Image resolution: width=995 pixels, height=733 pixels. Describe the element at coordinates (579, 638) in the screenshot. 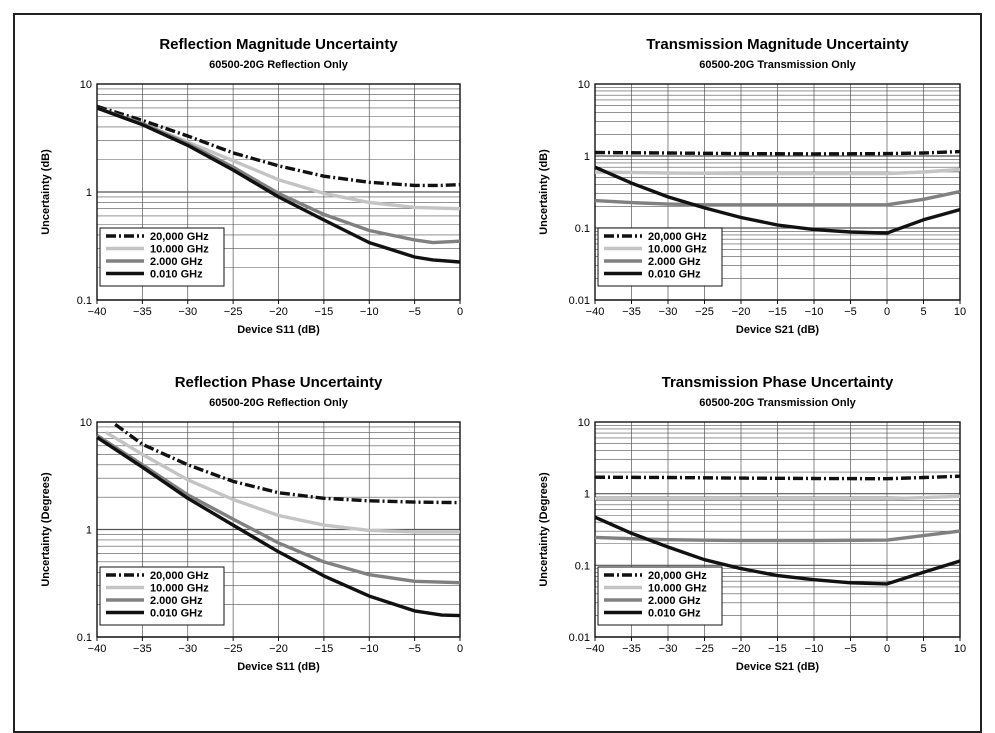

I see `y-tick-label: 0.01` at that location.